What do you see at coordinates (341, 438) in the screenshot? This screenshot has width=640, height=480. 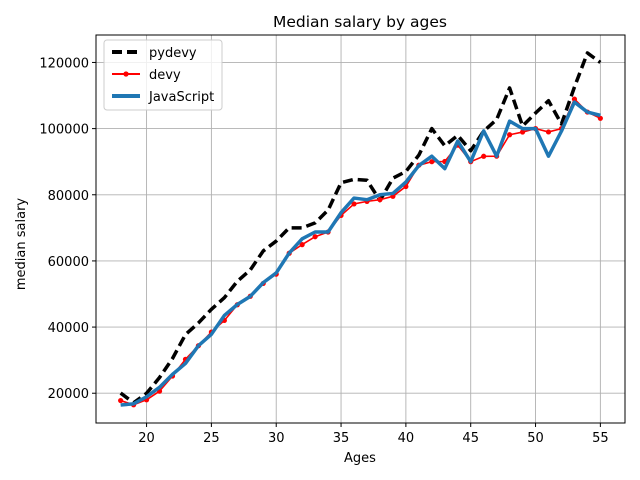 I see `x-tick-label: 35` at bounding box center [341, 438].